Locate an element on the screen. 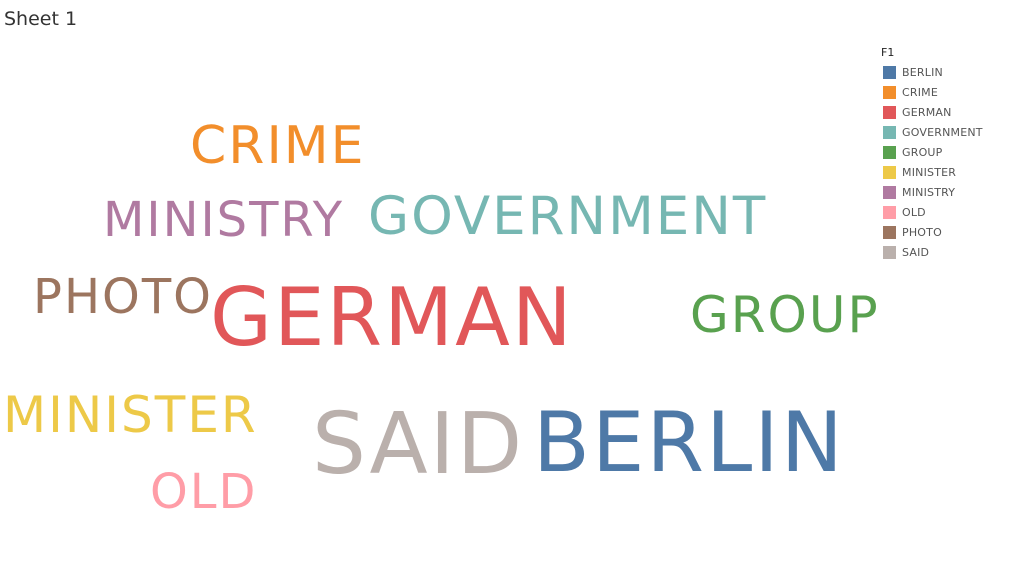 Image resolution: width=1020 pixels, height=581 pixels. word-photo: PHOTO is located at coordinates (123, 297).